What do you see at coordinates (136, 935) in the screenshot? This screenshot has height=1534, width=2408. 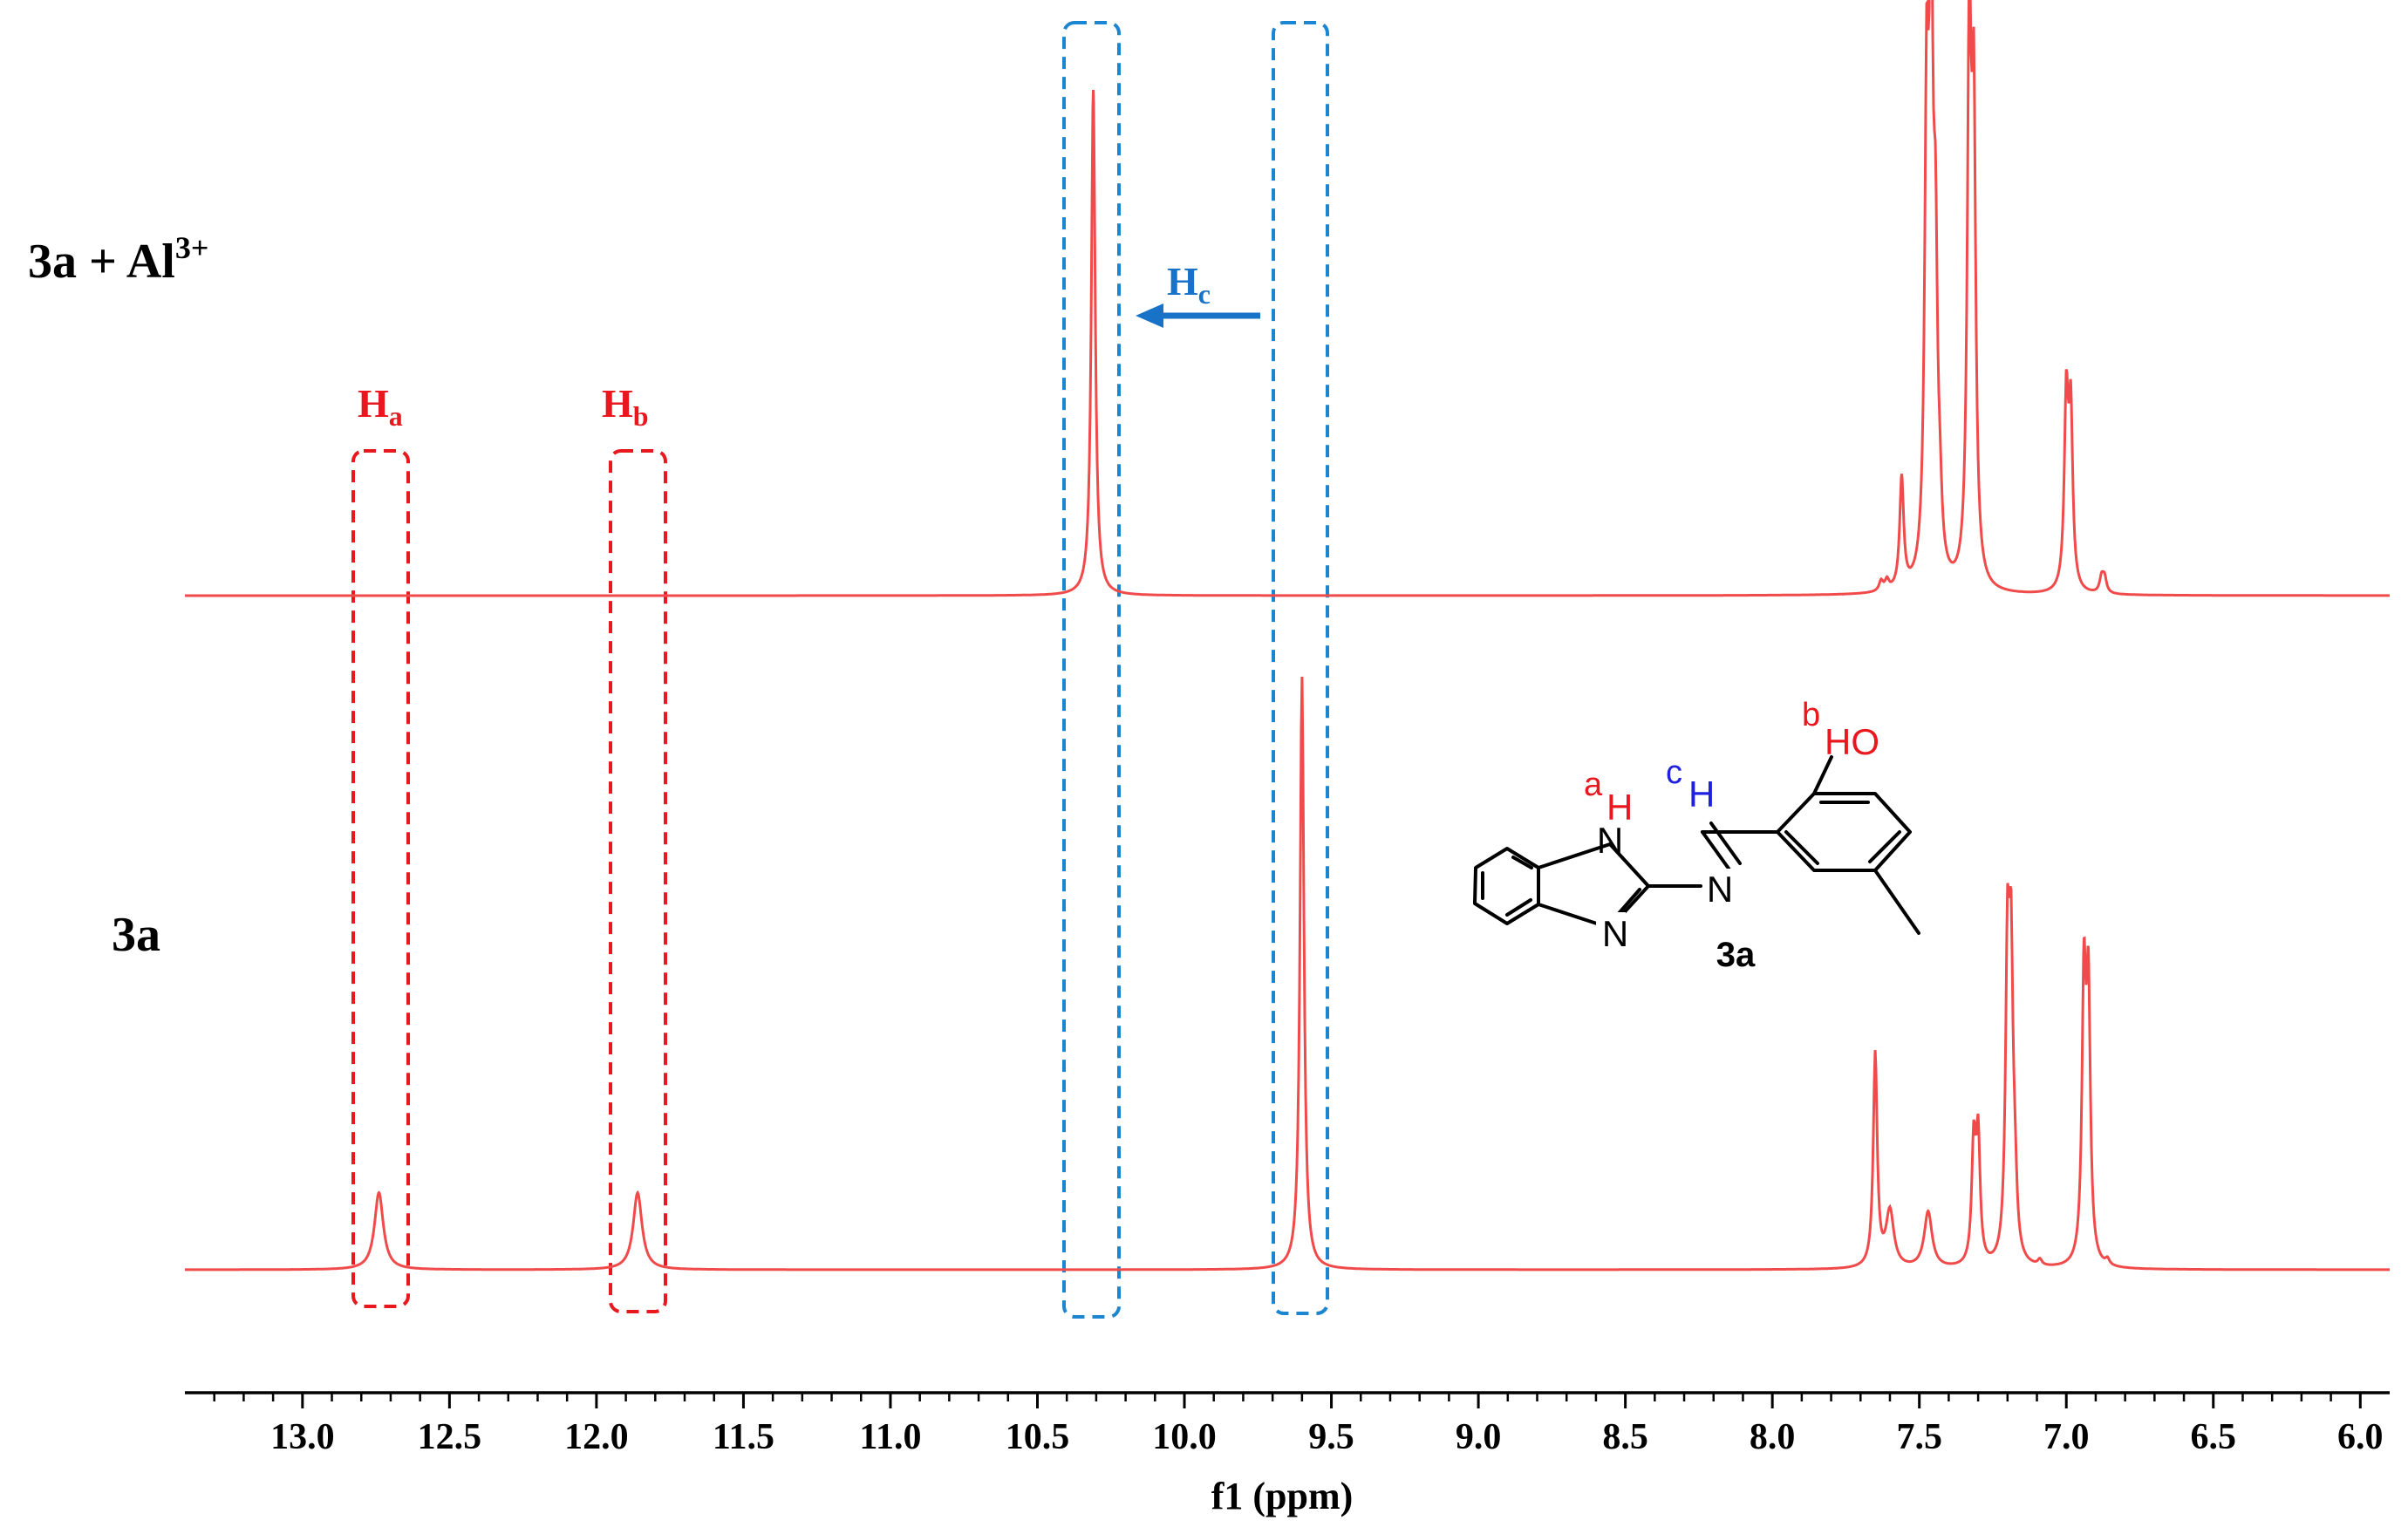 I see `series-label-3a: 3a` at bounding box center [136, 935].